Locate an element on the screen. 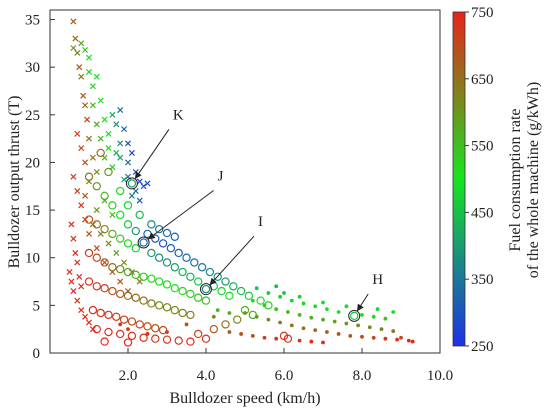 The image size is (550, 414). x-tick-label: 4.0 is located at coordinates (206, 376).